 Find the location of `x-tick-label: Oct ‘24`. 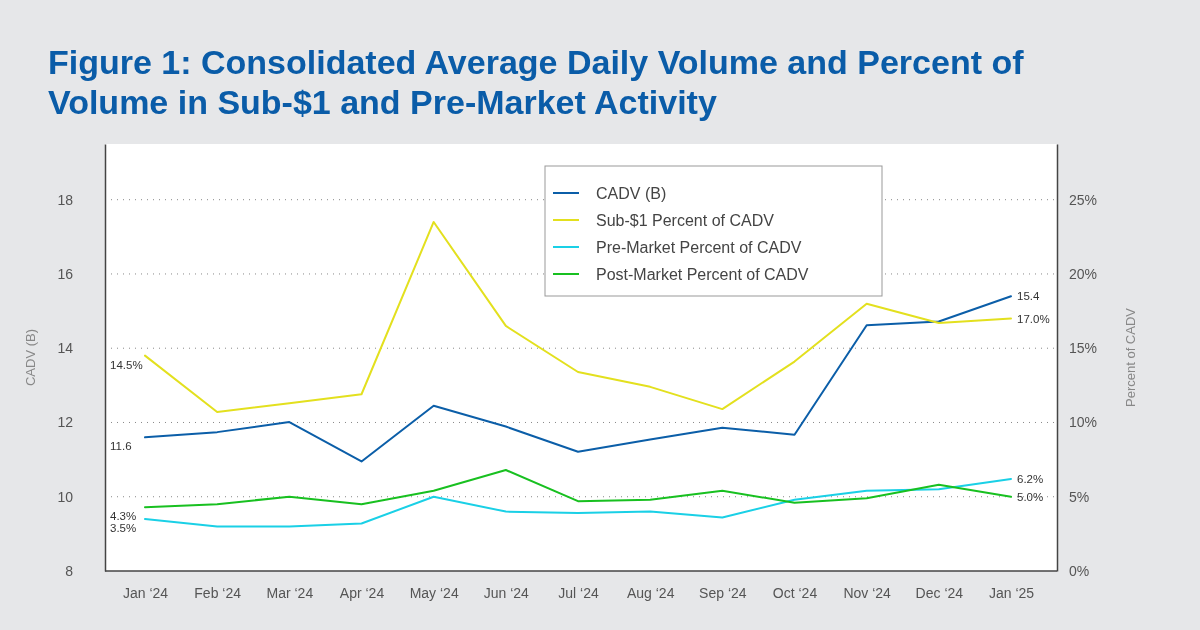

x-tick-label: Oct ‘24 is located at coordinates (795, 593).